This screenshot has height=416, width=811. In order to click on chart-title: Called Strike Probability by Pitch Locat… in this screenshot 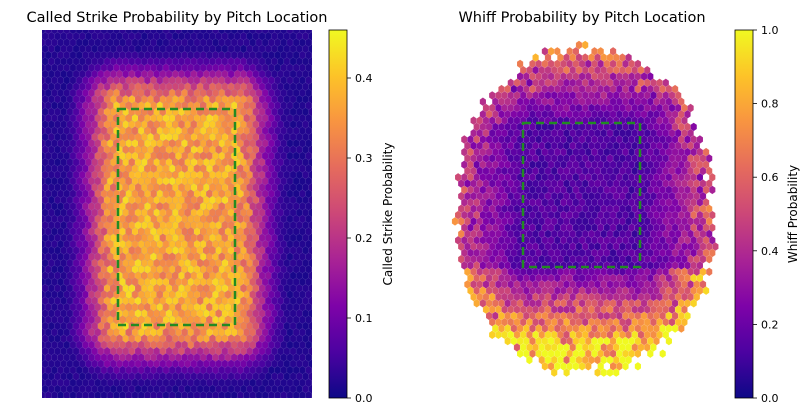, I will do `click(177, 18)`.